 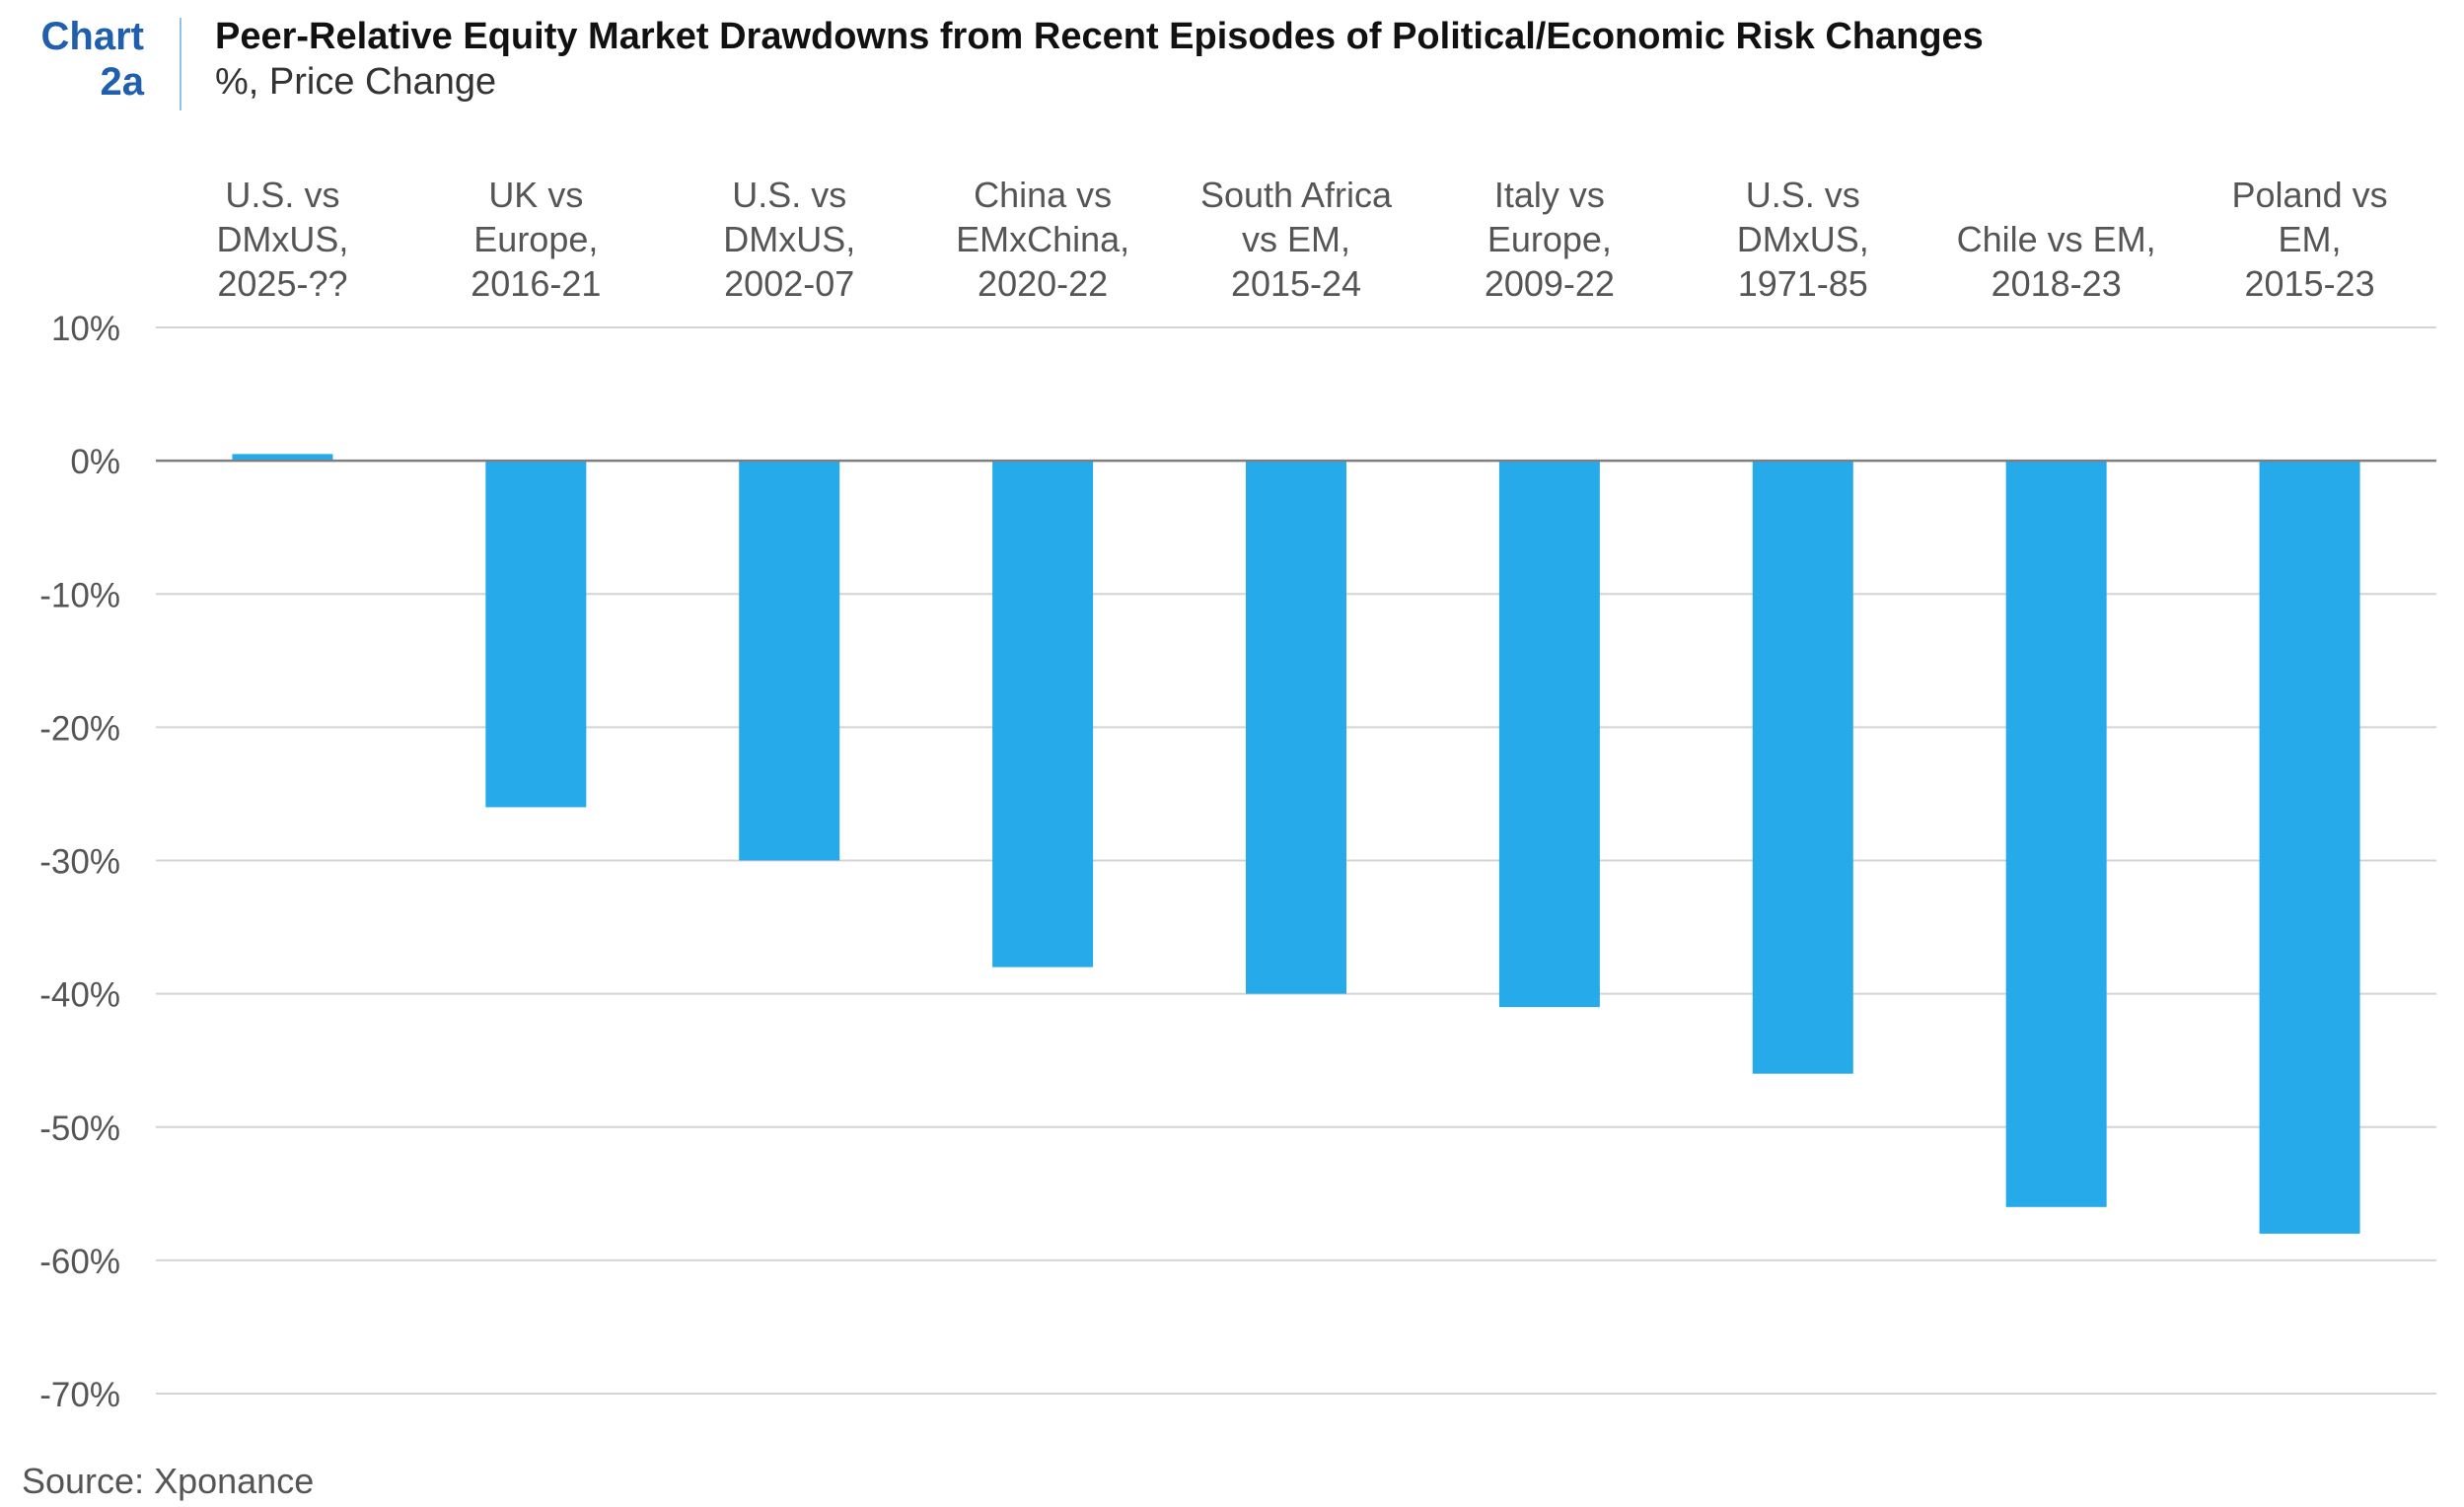 I want to click on x-tick-label: Poland vs, so click(x=2310, y=195).